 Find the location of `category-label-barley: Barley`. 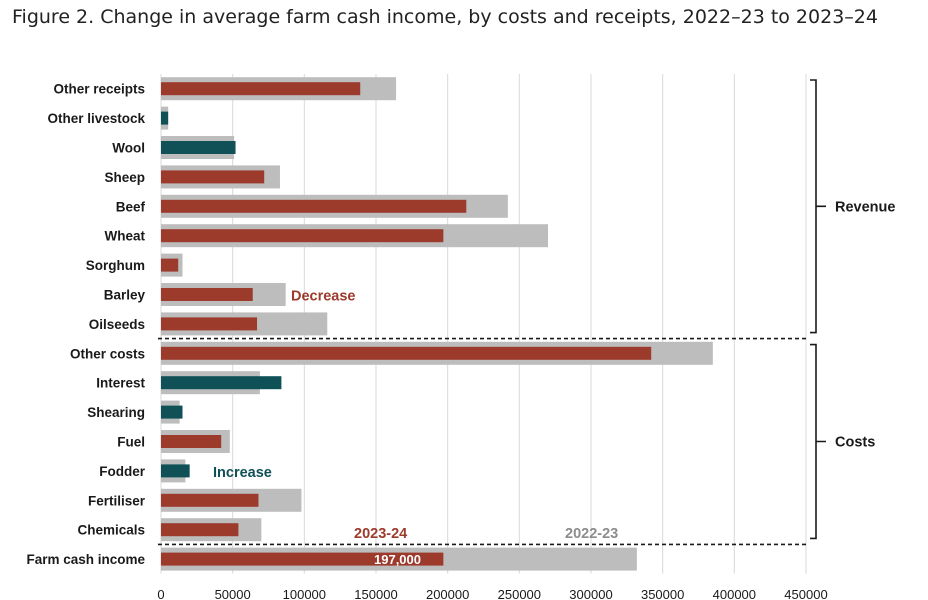

category-label-barley: Barley is located at coordinates (125, 295).